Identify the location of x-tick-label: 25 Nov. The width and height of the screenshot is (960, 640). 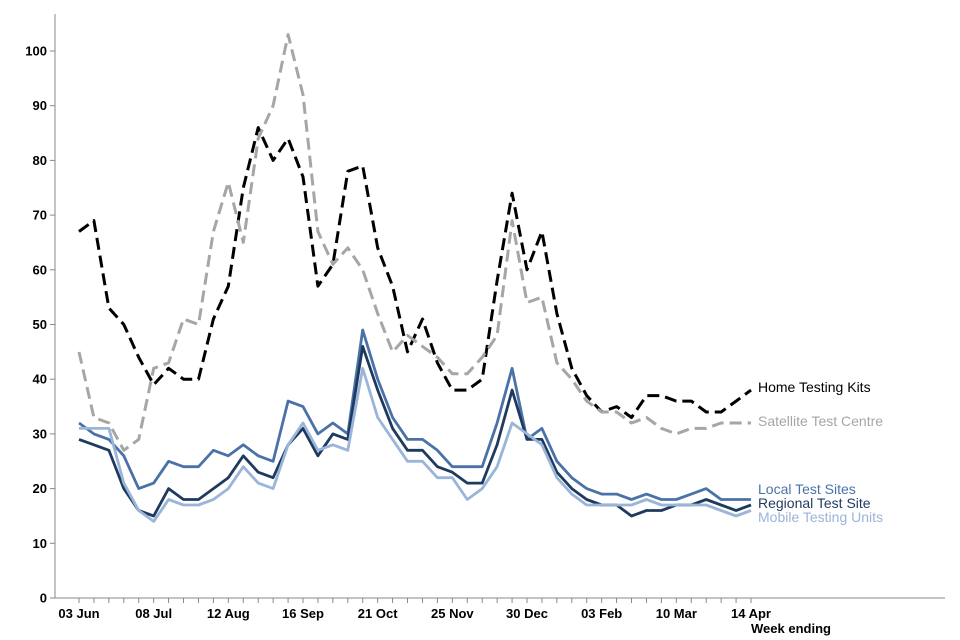
(452, 613).